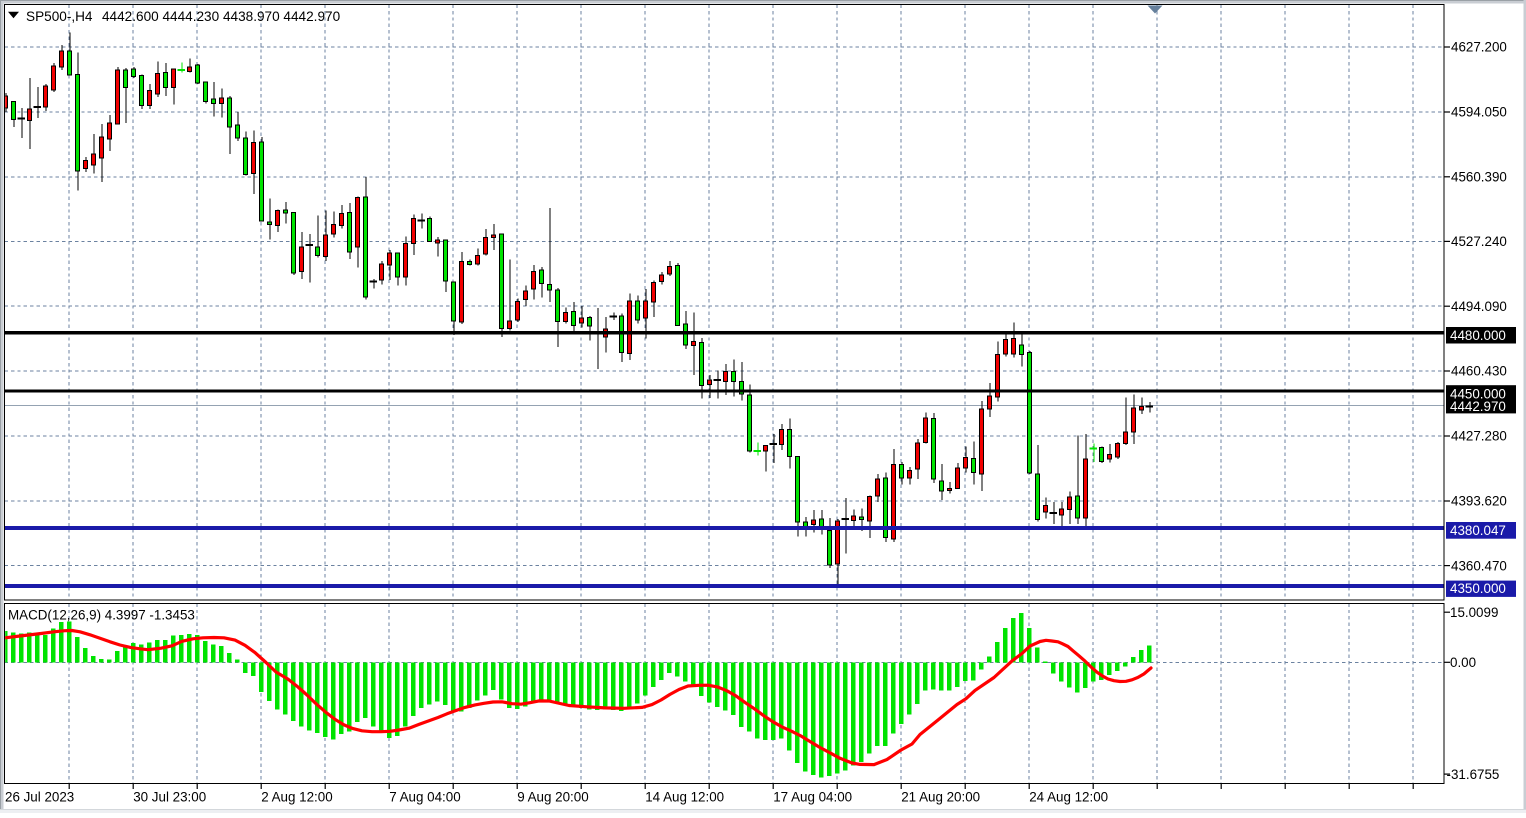 This screenshot has height=818, width=1526. I want to click on svg-text: 26 Jul 2023, so click(39, 797).